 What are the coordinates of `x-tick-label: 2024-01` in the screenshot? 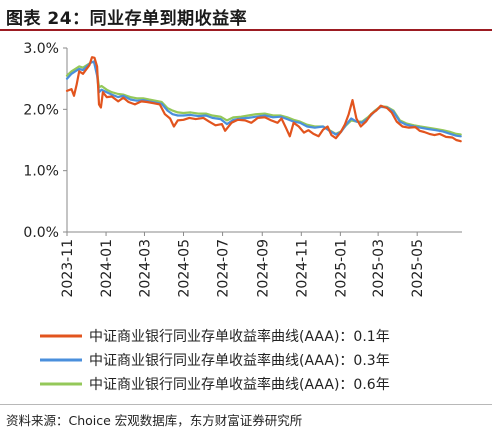 It's located at (107, 268).